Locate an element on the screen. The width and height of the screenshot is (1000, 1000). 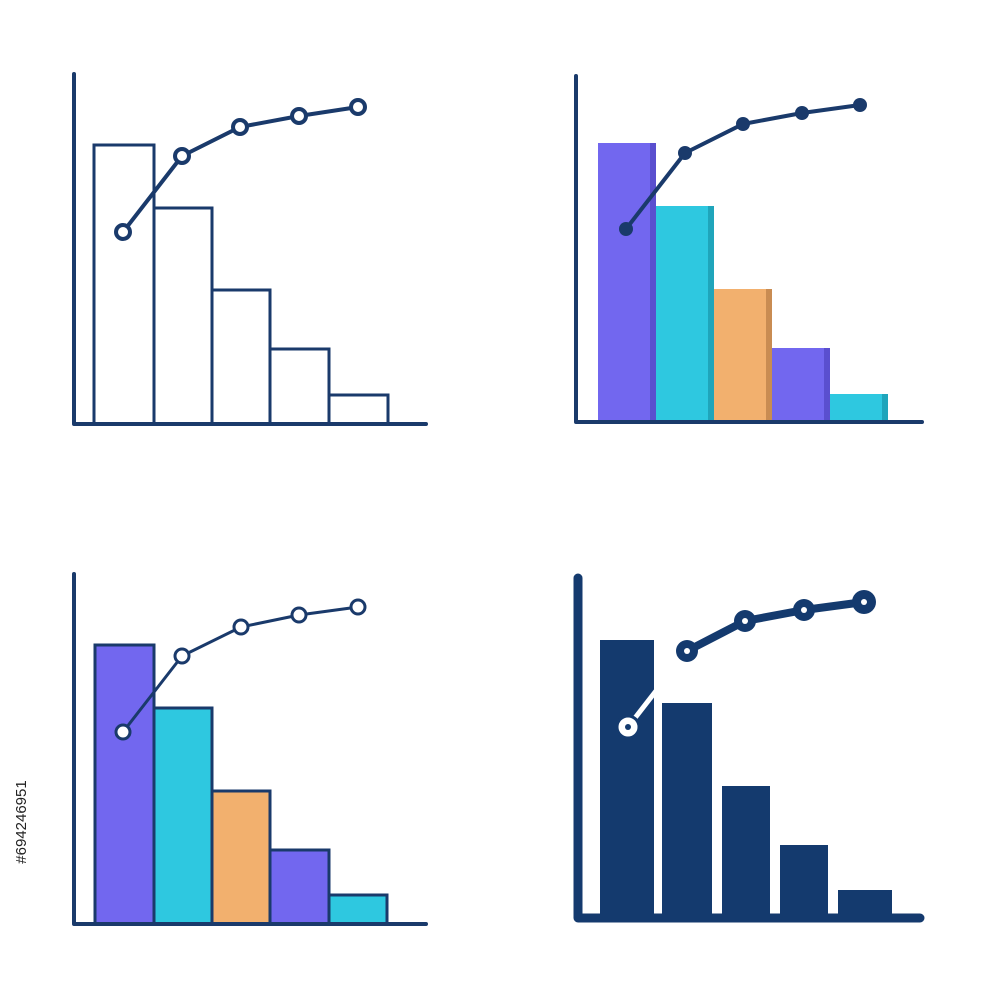
icon-solid is located at coordinates (749, 748).